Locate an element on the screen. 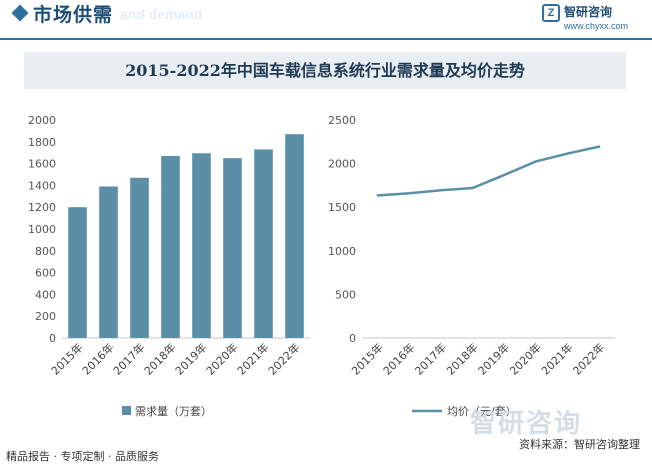 The height and width of the screenshot is (467, 652). y-tick-label: 1800 is located at coordinates (42, 142).